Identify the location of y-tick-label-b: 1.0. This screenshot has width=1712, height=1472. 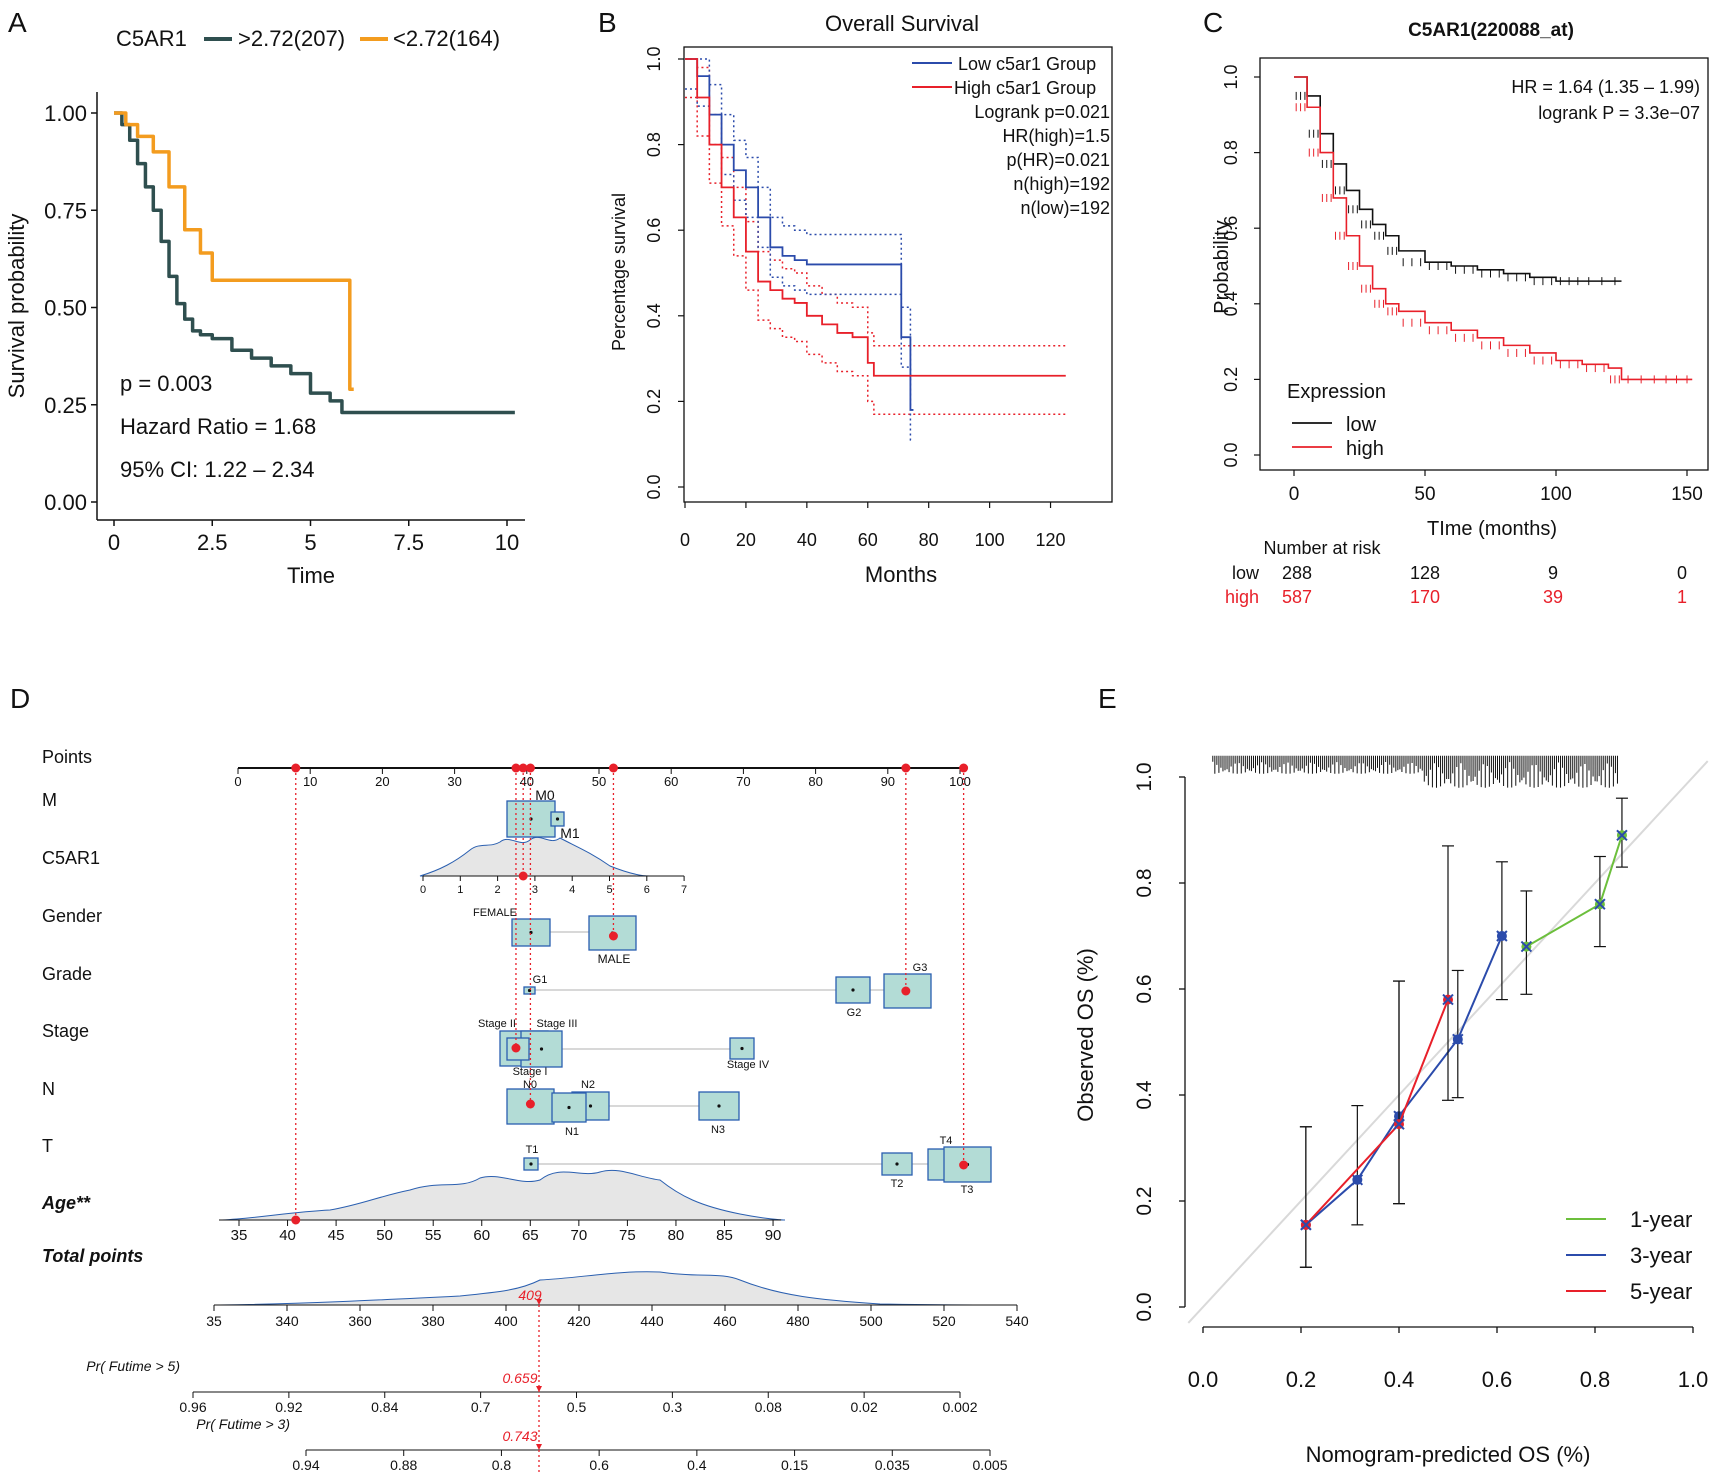
(654, 58).